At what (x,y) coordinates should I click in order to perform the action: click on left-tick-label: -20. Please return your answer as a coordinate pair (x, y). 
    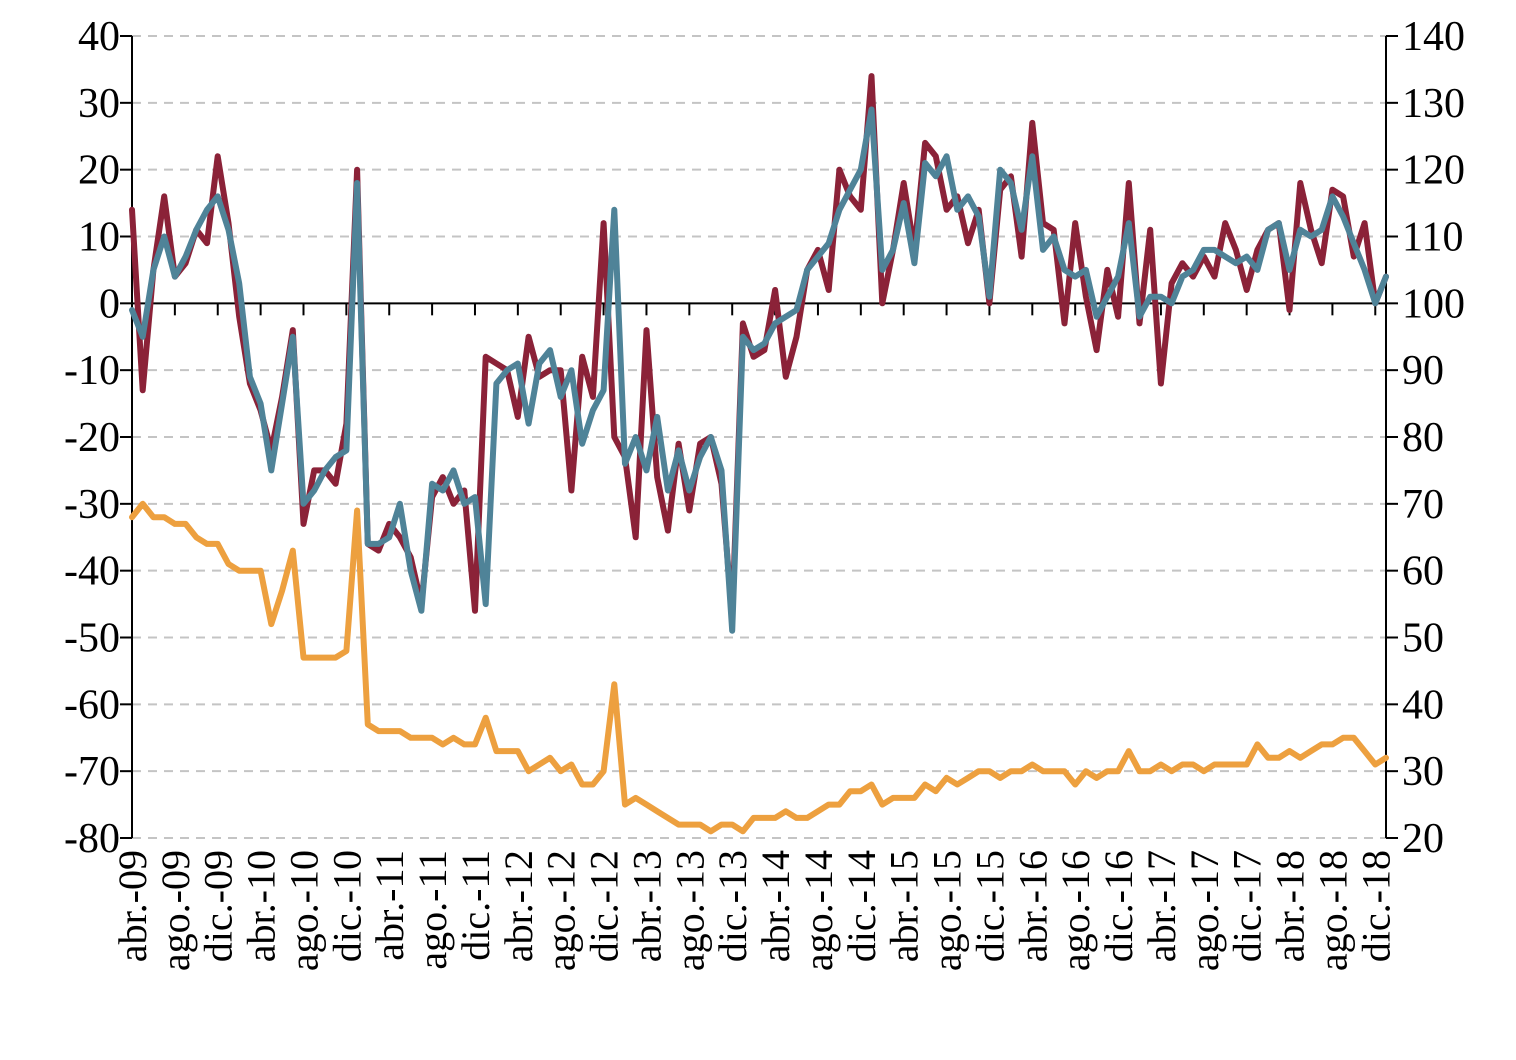
    Looking at the image, I should click on (92, 438).